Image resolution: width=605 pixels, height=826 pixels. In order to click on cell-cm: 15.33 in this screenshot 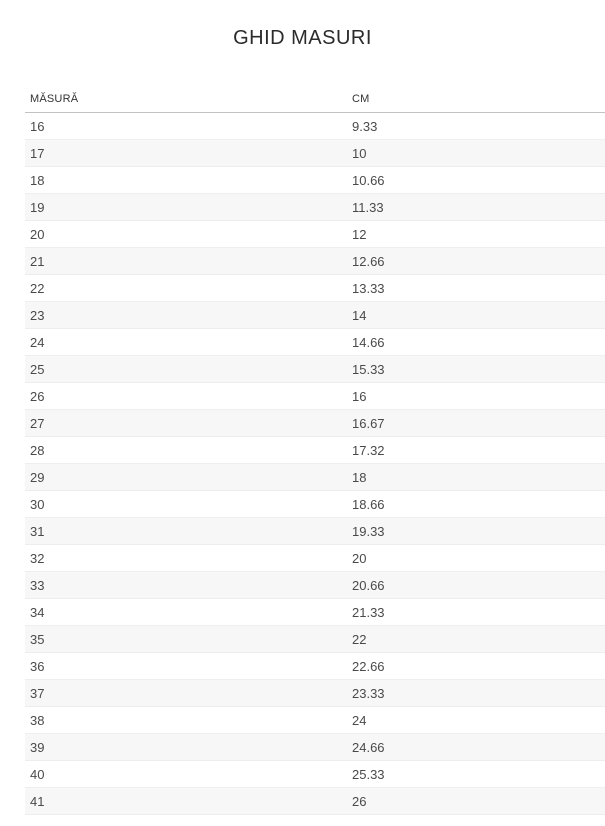, I will do `click(368, 369)`.